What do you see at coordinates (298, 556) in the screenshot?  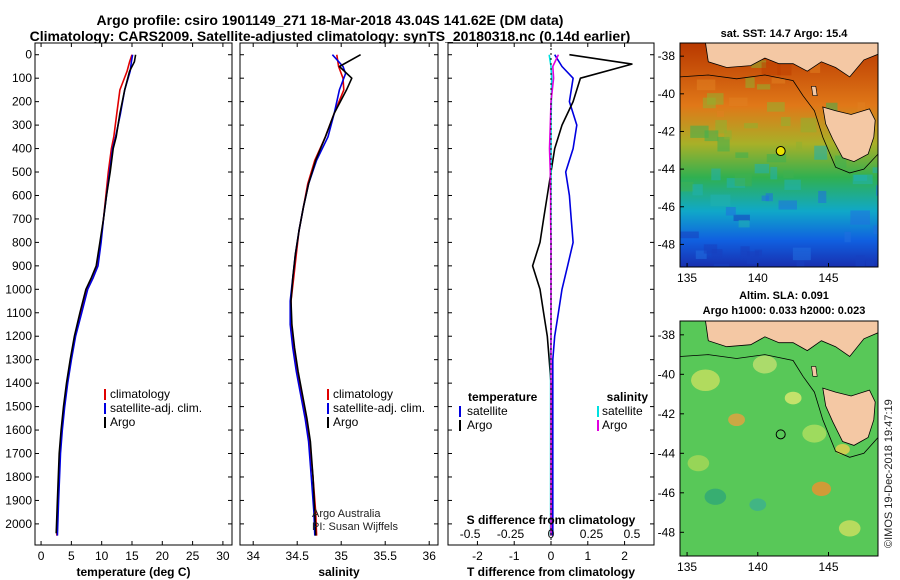 I see `x-tick-label: 34.5` at bounding box center [298, 556].